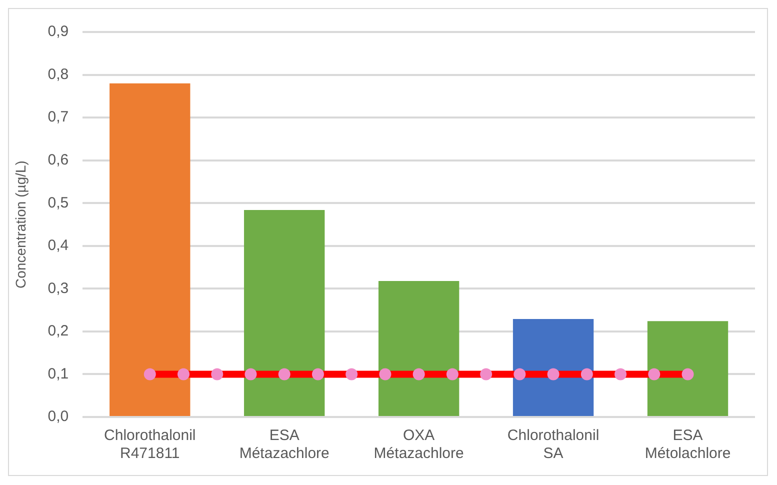 The image size is (777, 485). I want to click on x-tick-label: Chlorothalonil SA, so click(553, 444).